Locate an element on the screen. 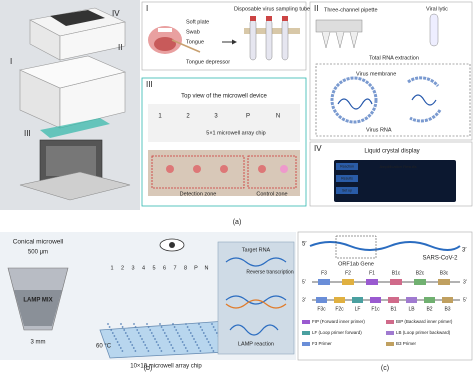  region-label: F1c is located at coordinates (375, 309).